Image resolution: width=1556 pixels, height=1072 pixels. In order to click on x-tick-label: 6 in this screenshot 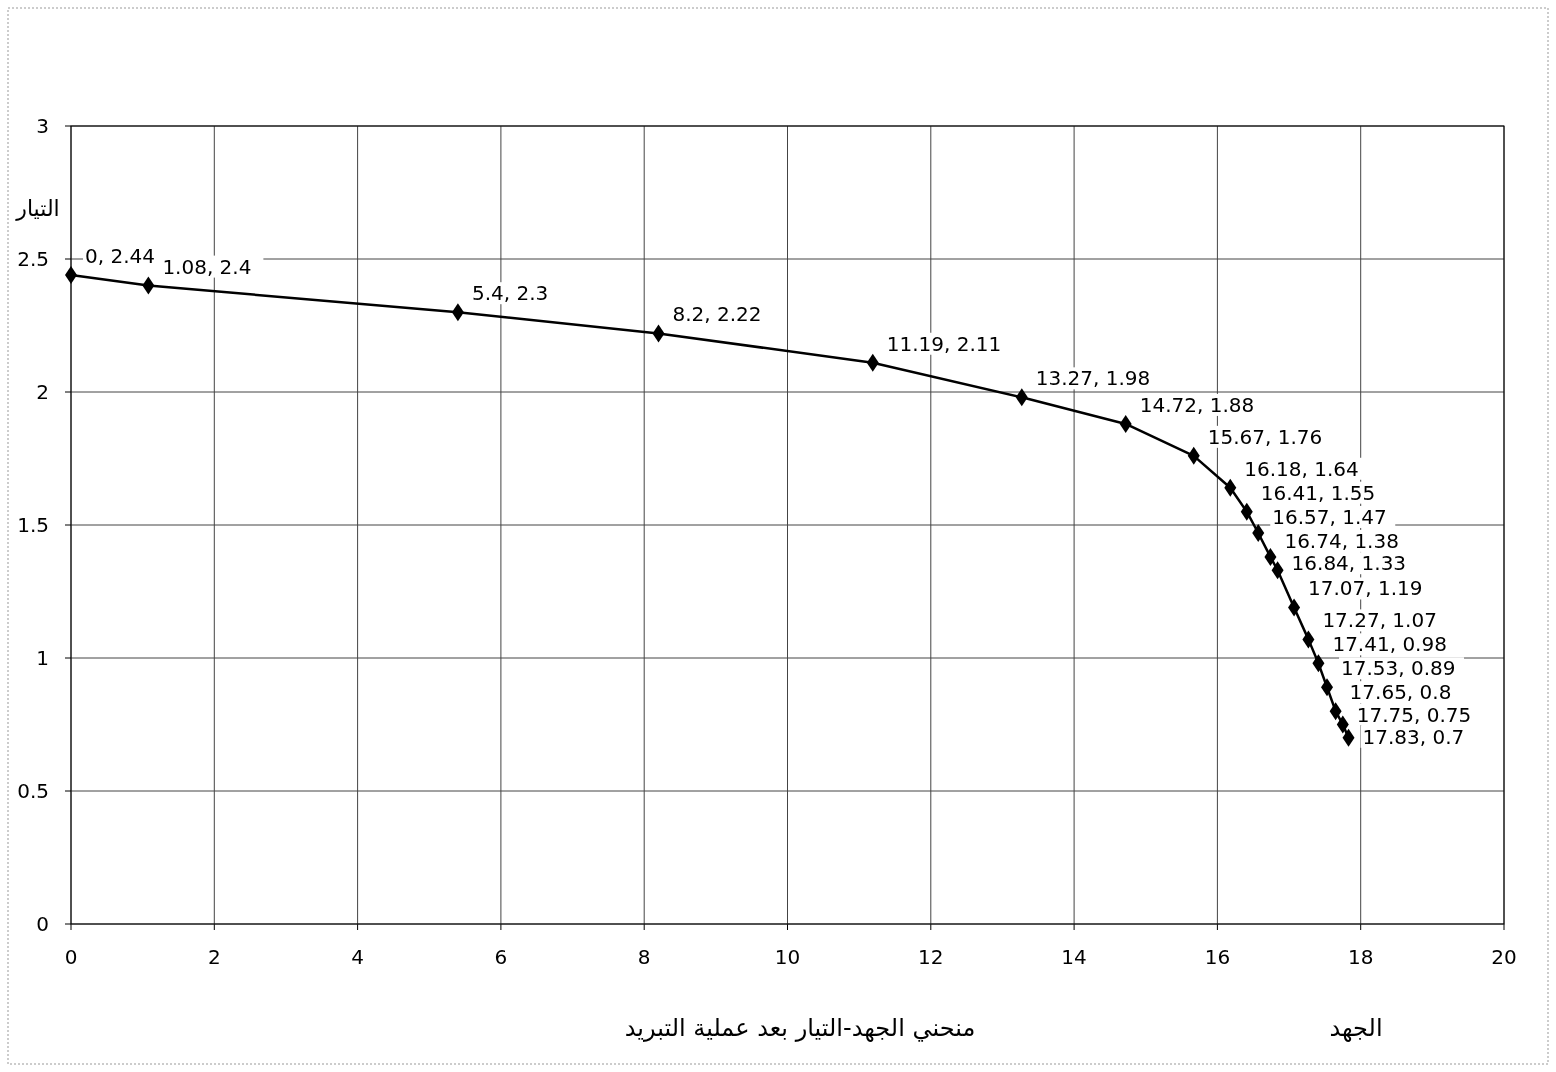, I will do `click(501, 957)`.